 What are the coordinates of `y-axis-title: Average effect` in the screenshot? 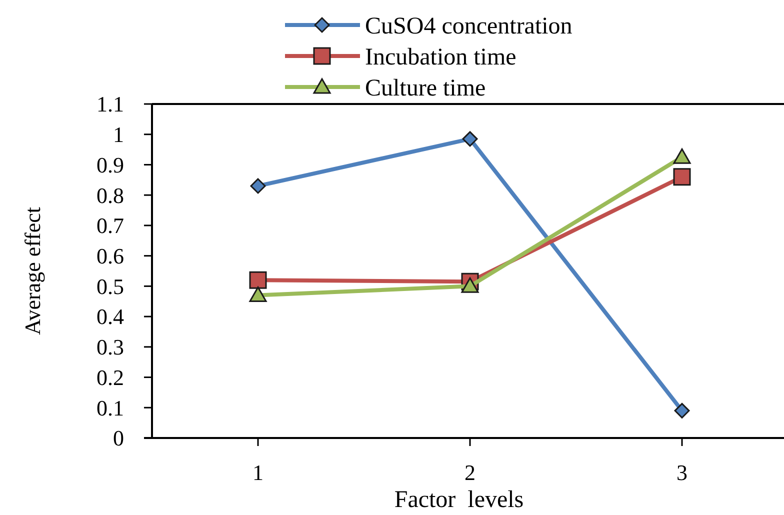 It's located at (32, 271).